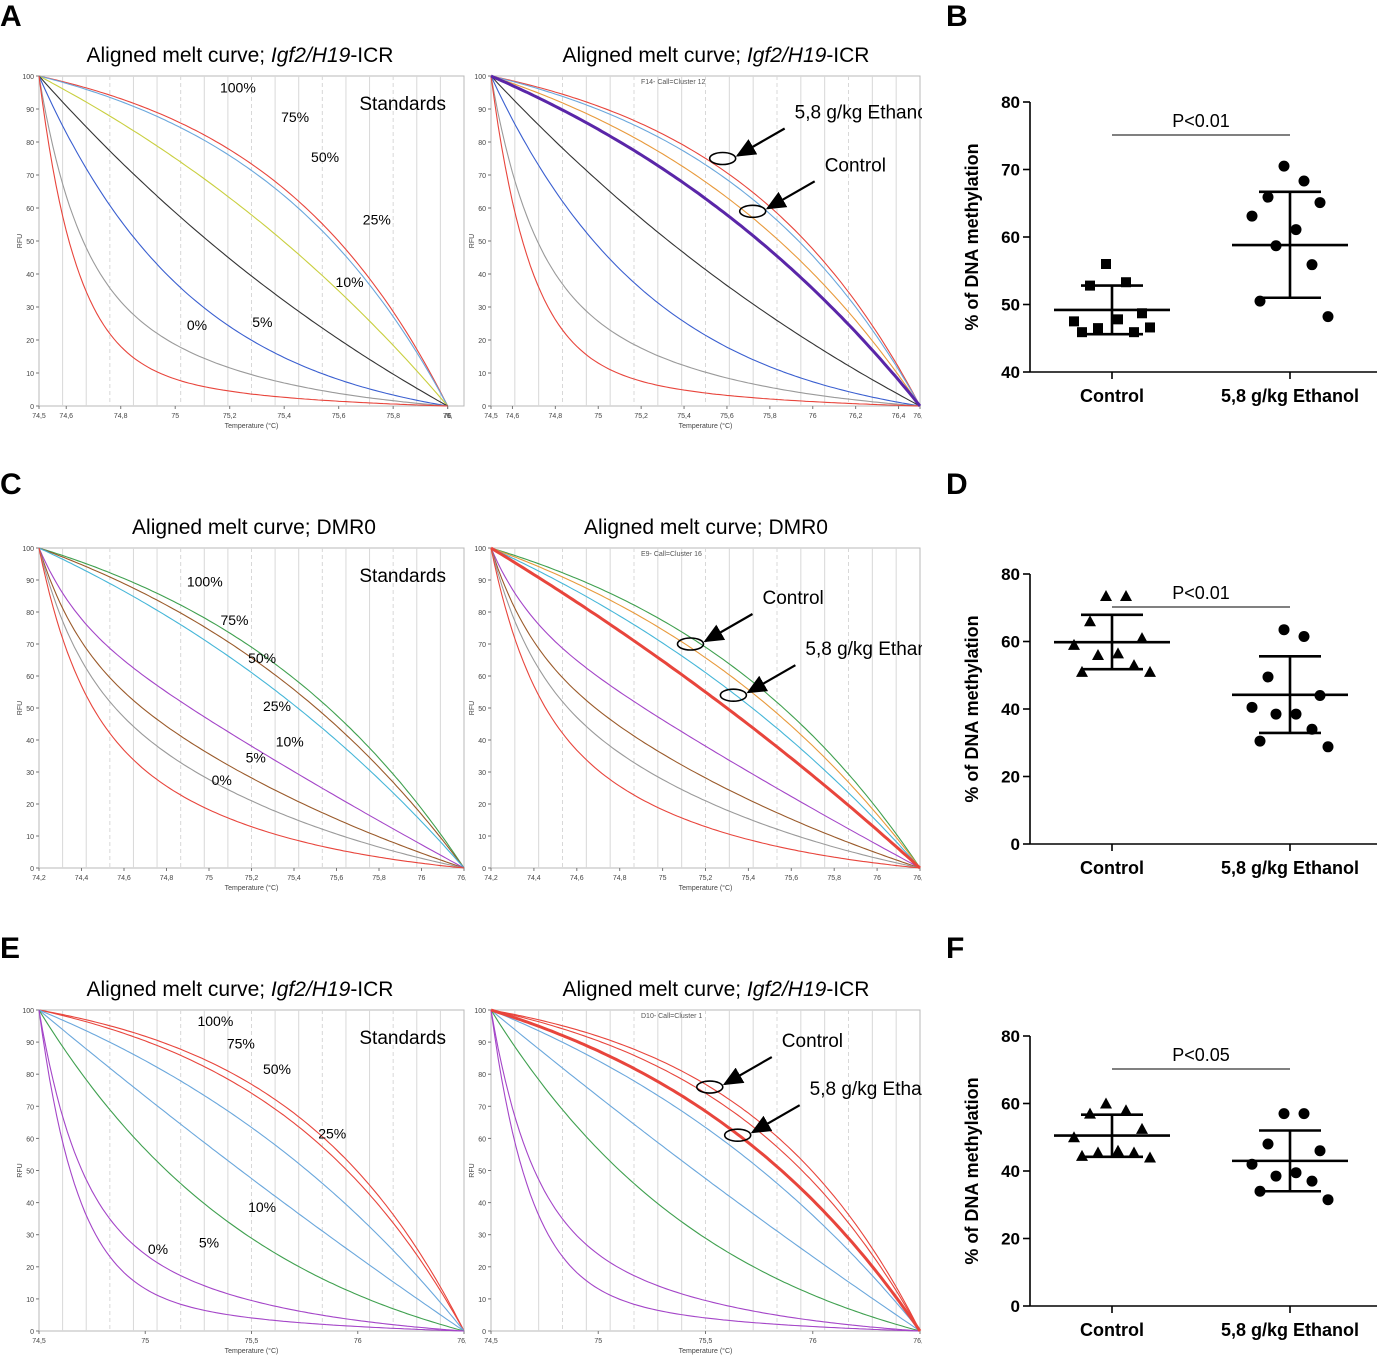 The height and width of the screenshot is (1365, 1387). Describe the element at coordinates (262, 1207) in the screenshot. I see `curve-label: 10%` at that location.